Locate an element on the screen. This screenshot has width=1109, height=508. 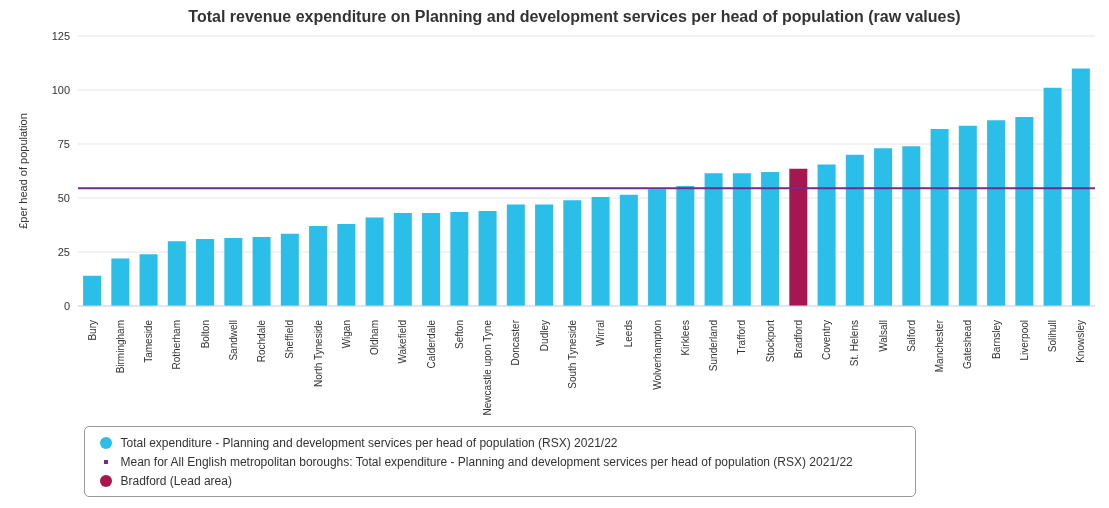
x-tick-label: Liverpool is located at coordinates (1024, 340).